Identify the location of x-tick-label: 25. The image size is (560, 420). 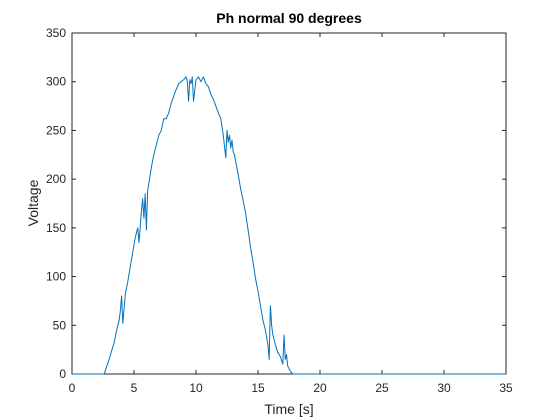
(382, 388).